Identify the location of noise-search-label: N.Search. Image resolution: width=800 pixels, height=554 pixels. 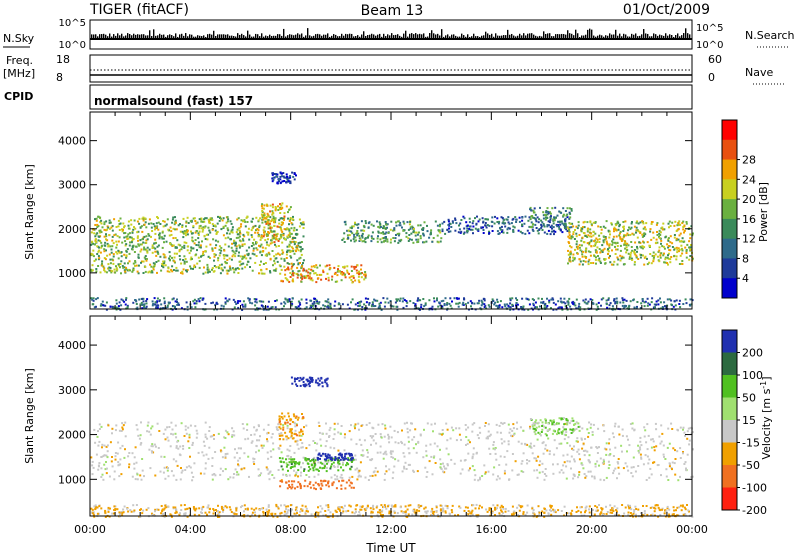
(770, 35).